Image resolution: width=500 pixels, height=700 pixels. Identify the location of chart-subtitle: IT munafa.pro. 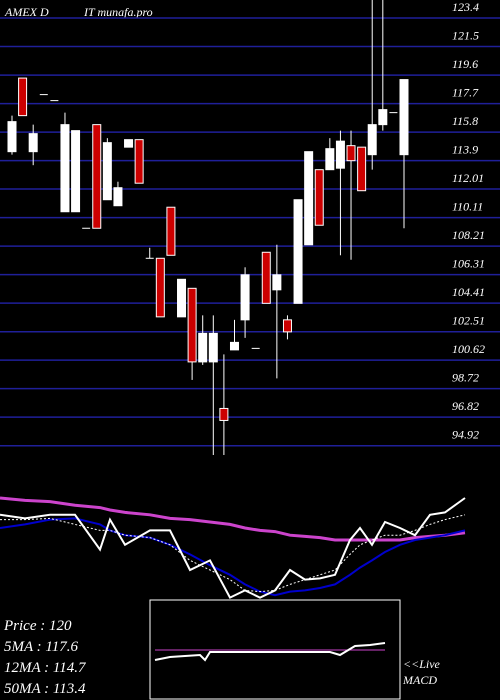
(118, 12).